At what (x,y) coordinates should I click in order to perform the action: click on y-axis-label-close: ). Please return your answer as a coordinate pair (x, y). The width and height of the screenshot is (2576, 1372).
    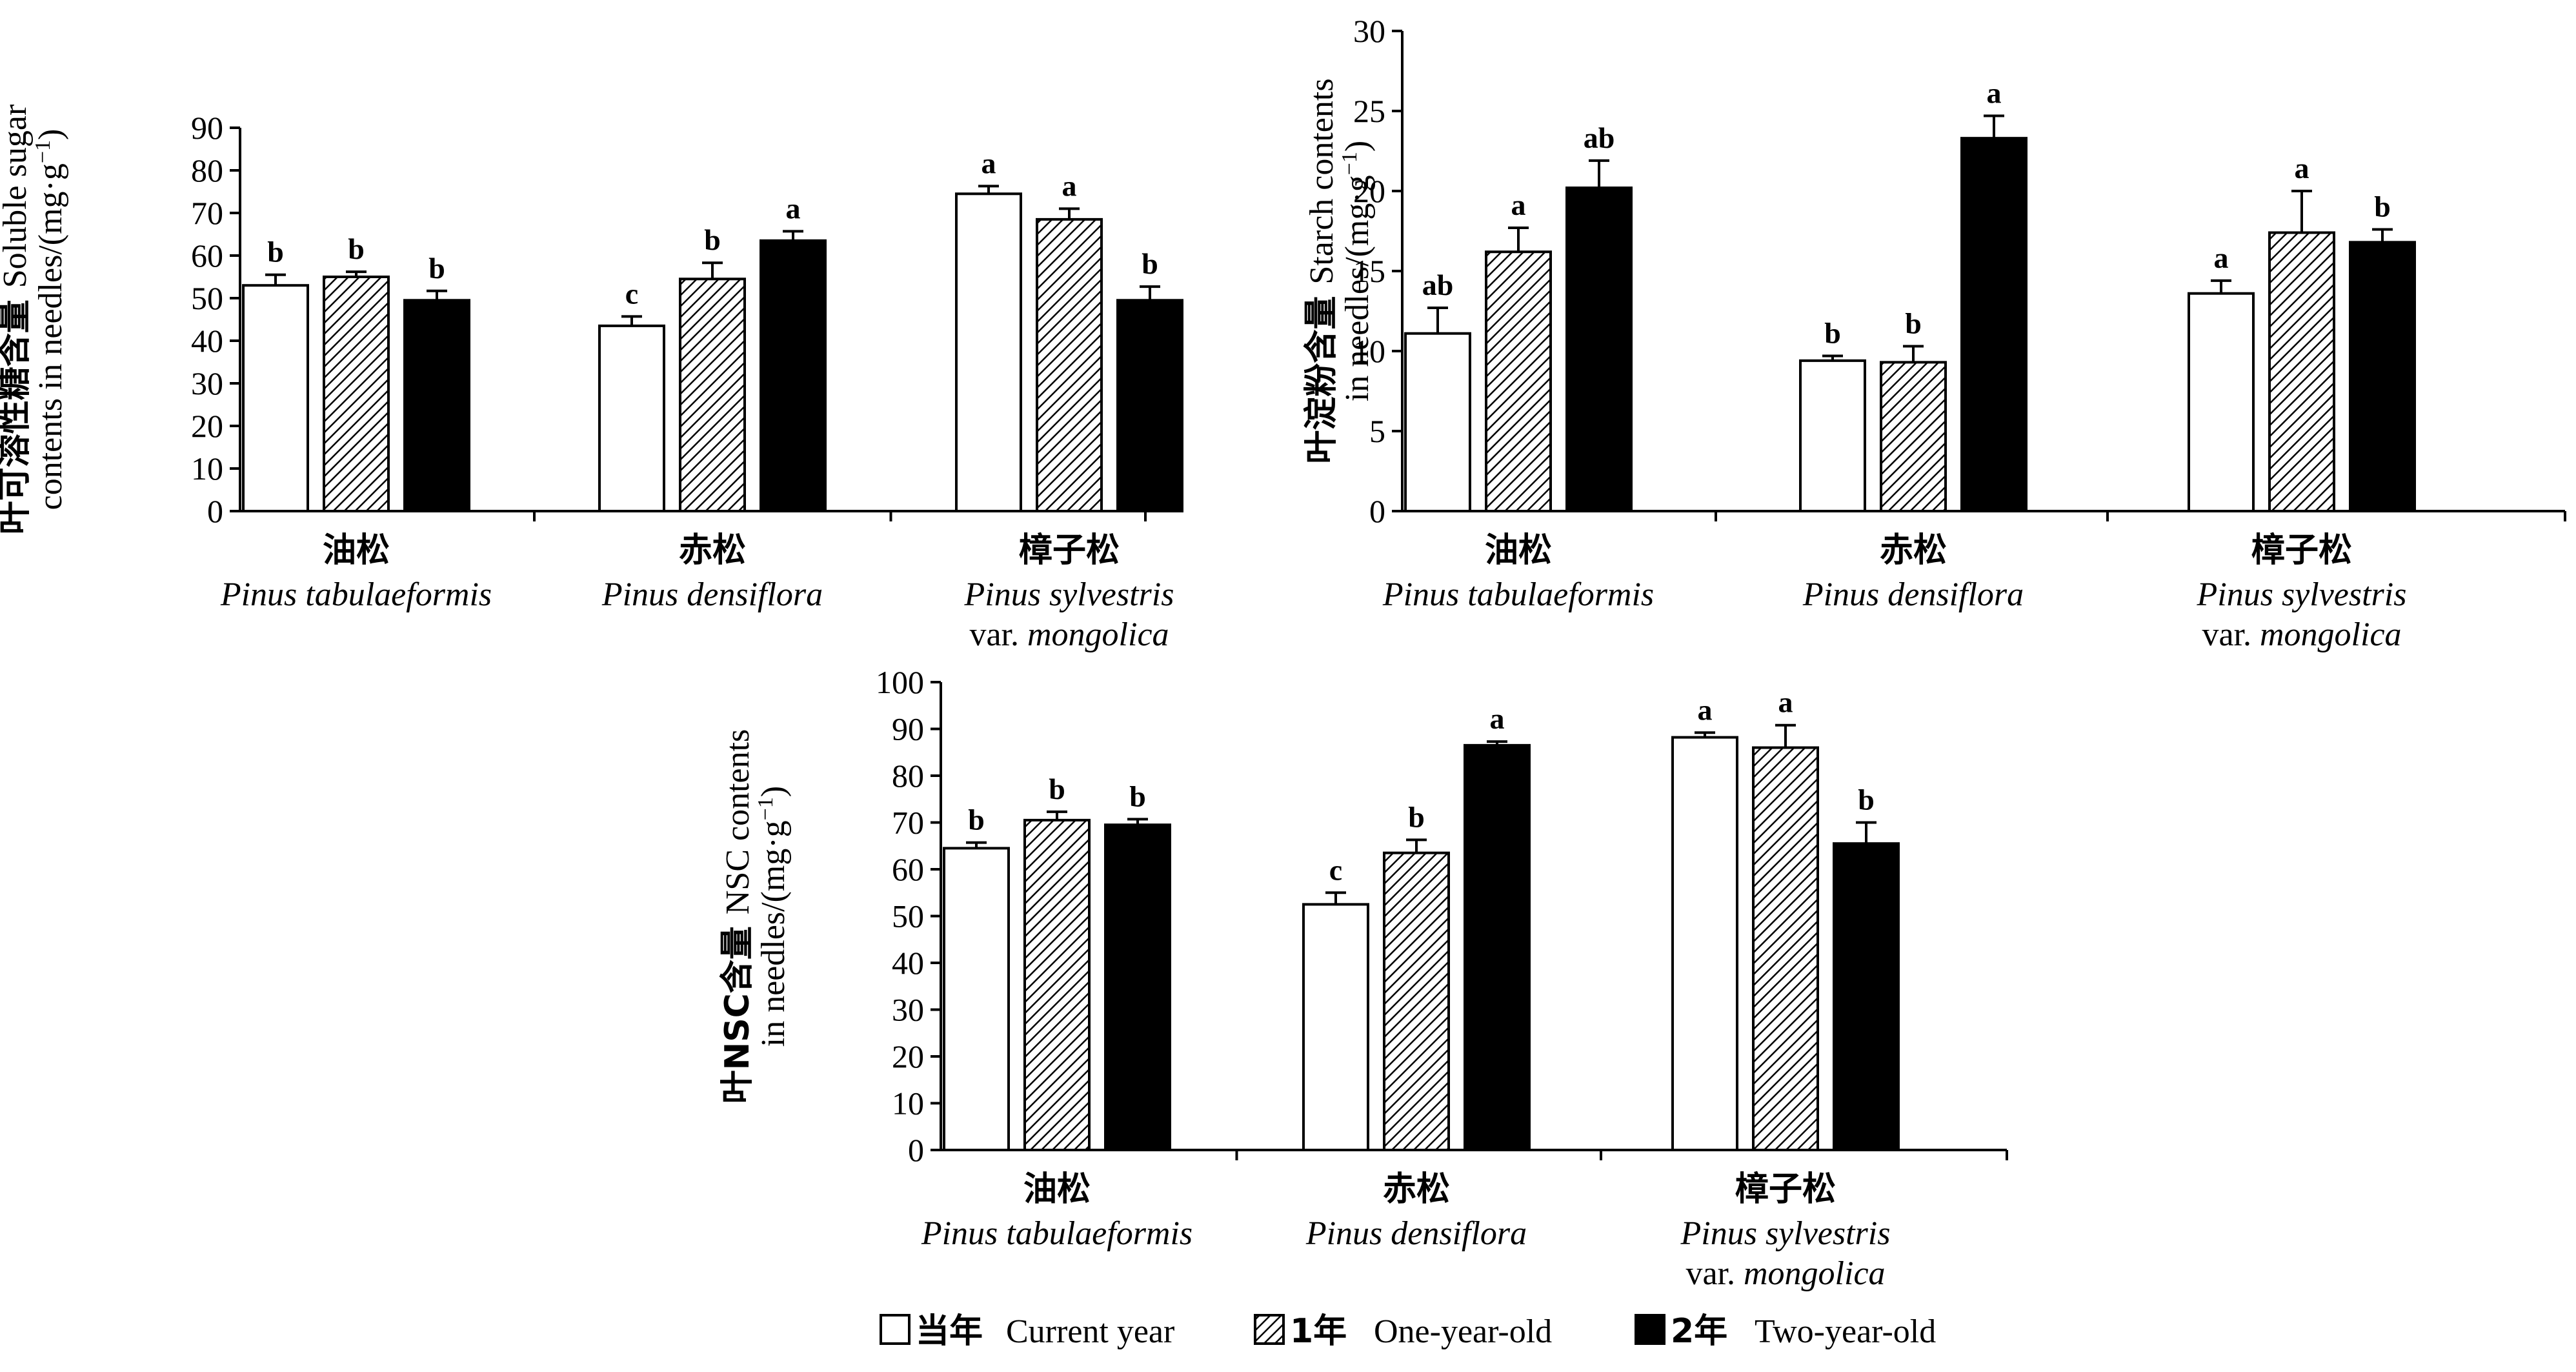
    Looking at the image, I should click on (773, 791).